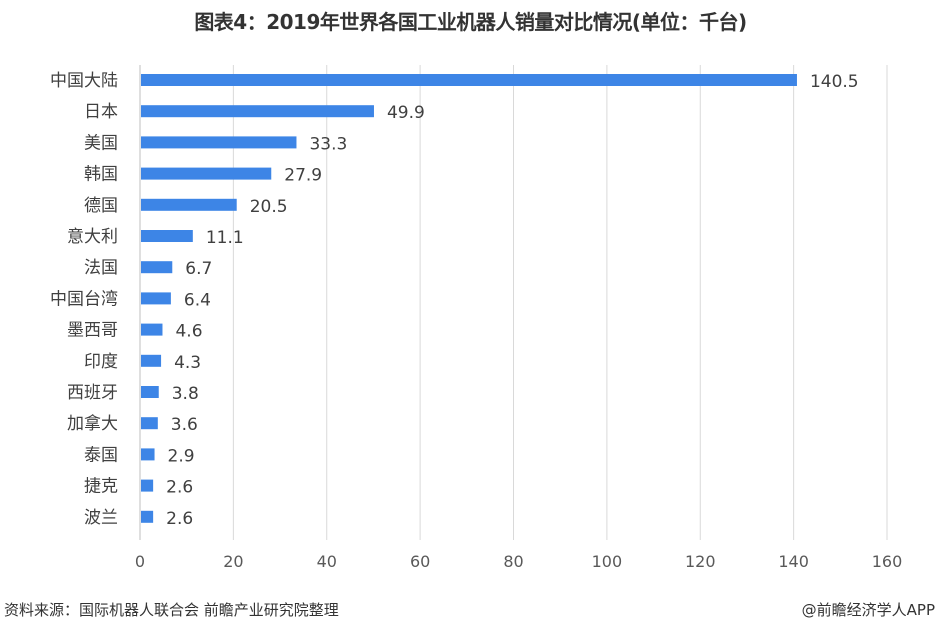 The height and width of the screenshot is (633, 941). I want to click on x-tick-label: 100, so click(607, 561).